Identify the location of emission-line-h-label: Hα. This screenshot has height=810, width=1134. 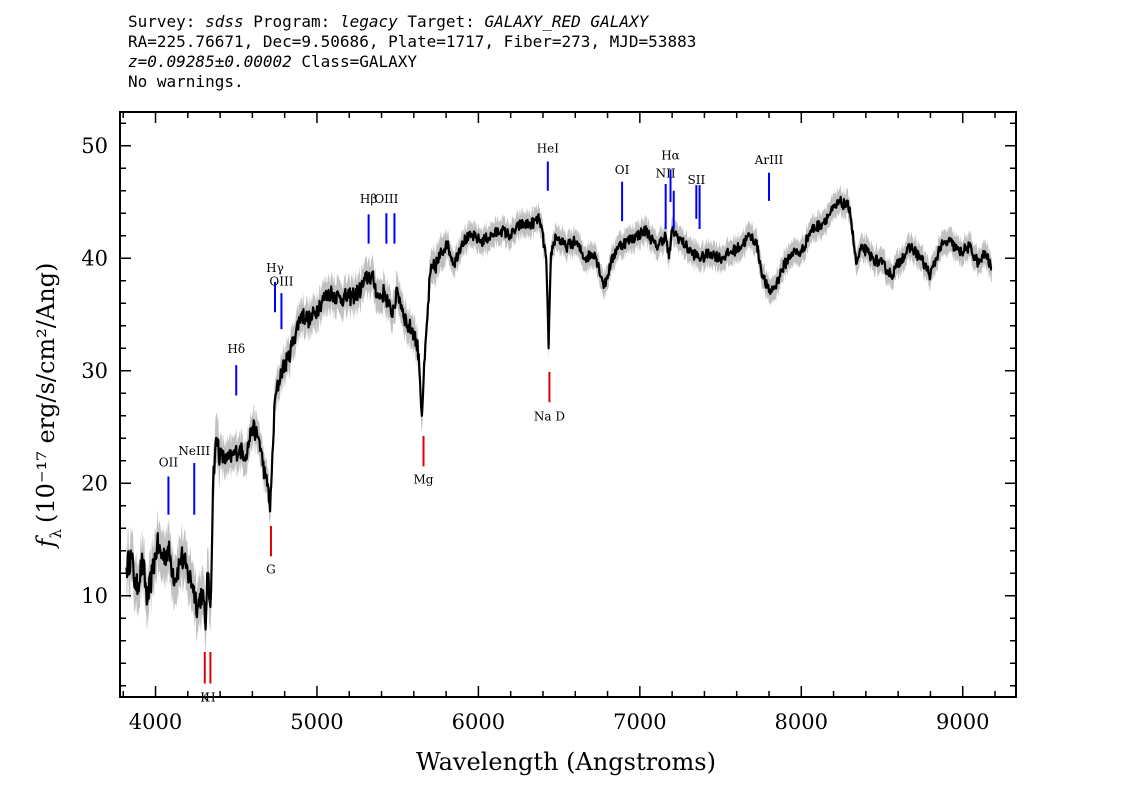
(670, 155).